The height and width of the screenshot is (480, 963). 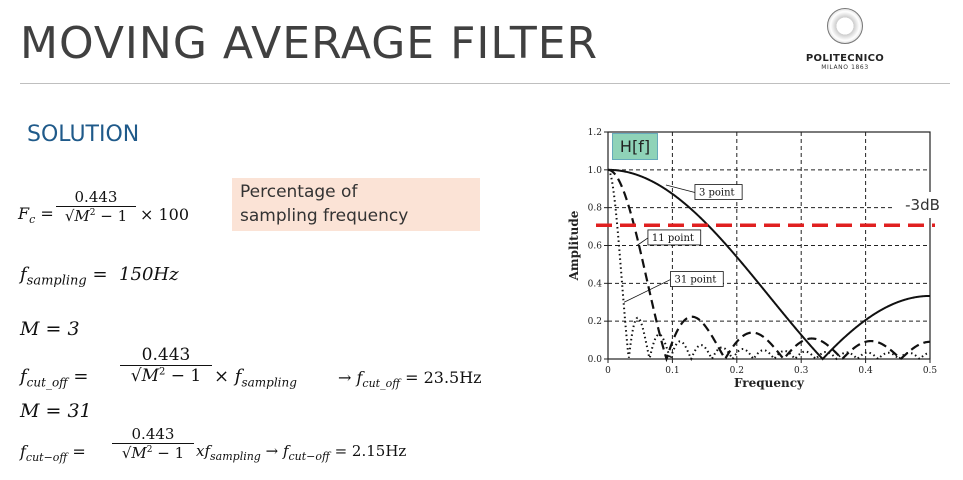 I want to click on series-line-3-point, so click(x=769, y=264).